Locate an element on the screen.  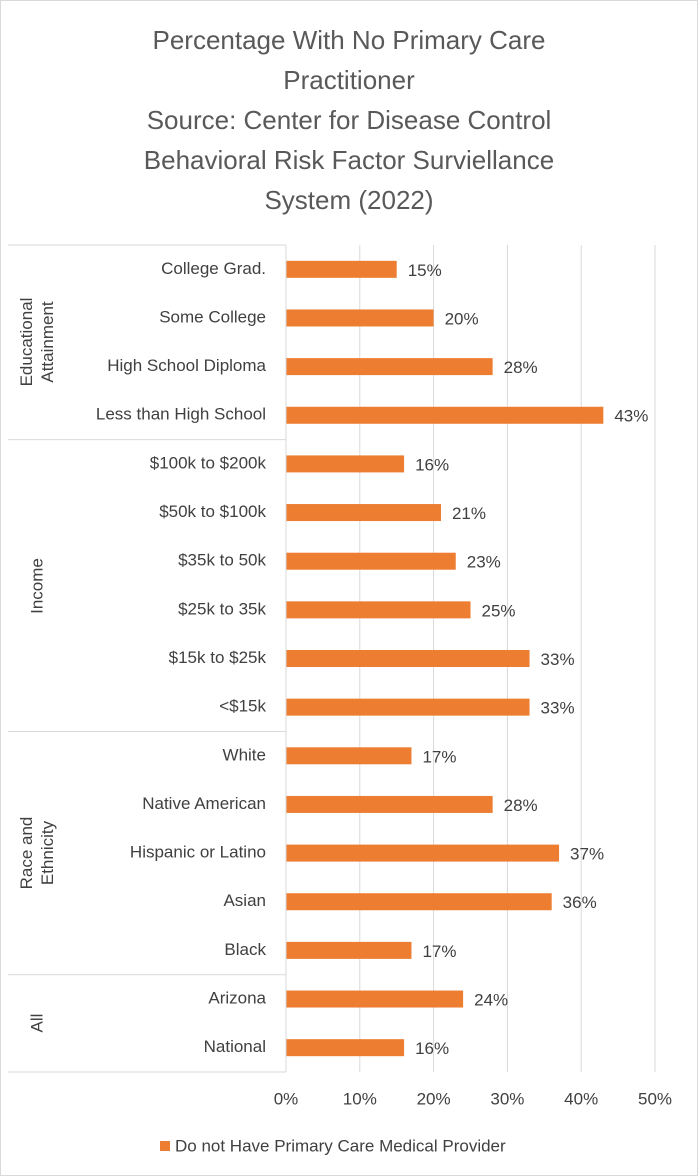
data-label: 25% is located at coordinates (499, 610).